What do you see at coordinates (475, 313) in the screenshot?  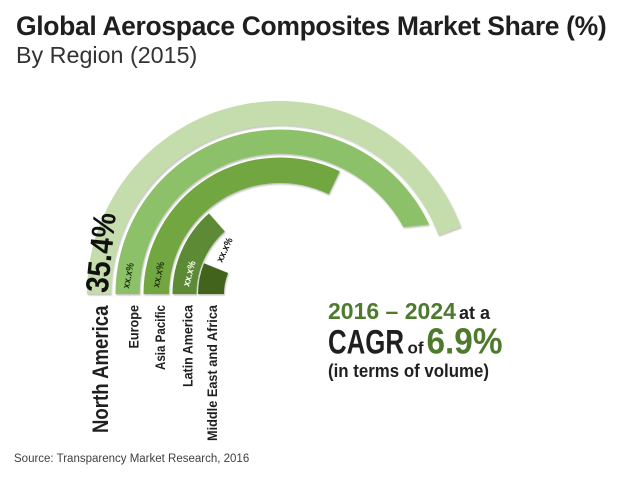 I see `svg-text: at a` at bounding box center [475, 313].